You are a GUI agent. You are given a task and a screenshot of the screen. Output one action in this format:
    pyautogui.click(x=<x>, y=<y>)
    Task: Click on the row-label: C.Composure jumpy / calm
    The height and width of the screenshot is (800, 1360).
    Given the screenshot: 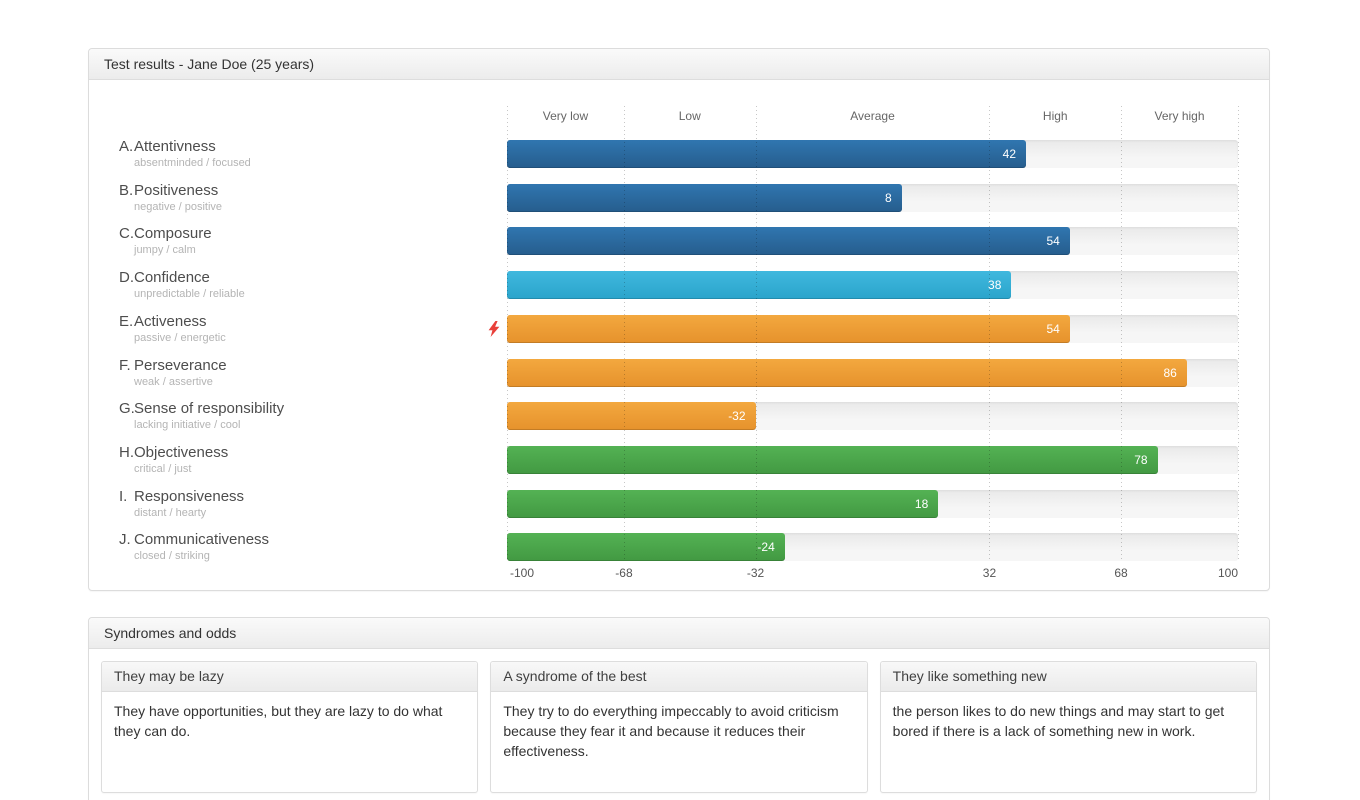 What is the action you would take?
    pyautogui.click(x=304, y=241)
    